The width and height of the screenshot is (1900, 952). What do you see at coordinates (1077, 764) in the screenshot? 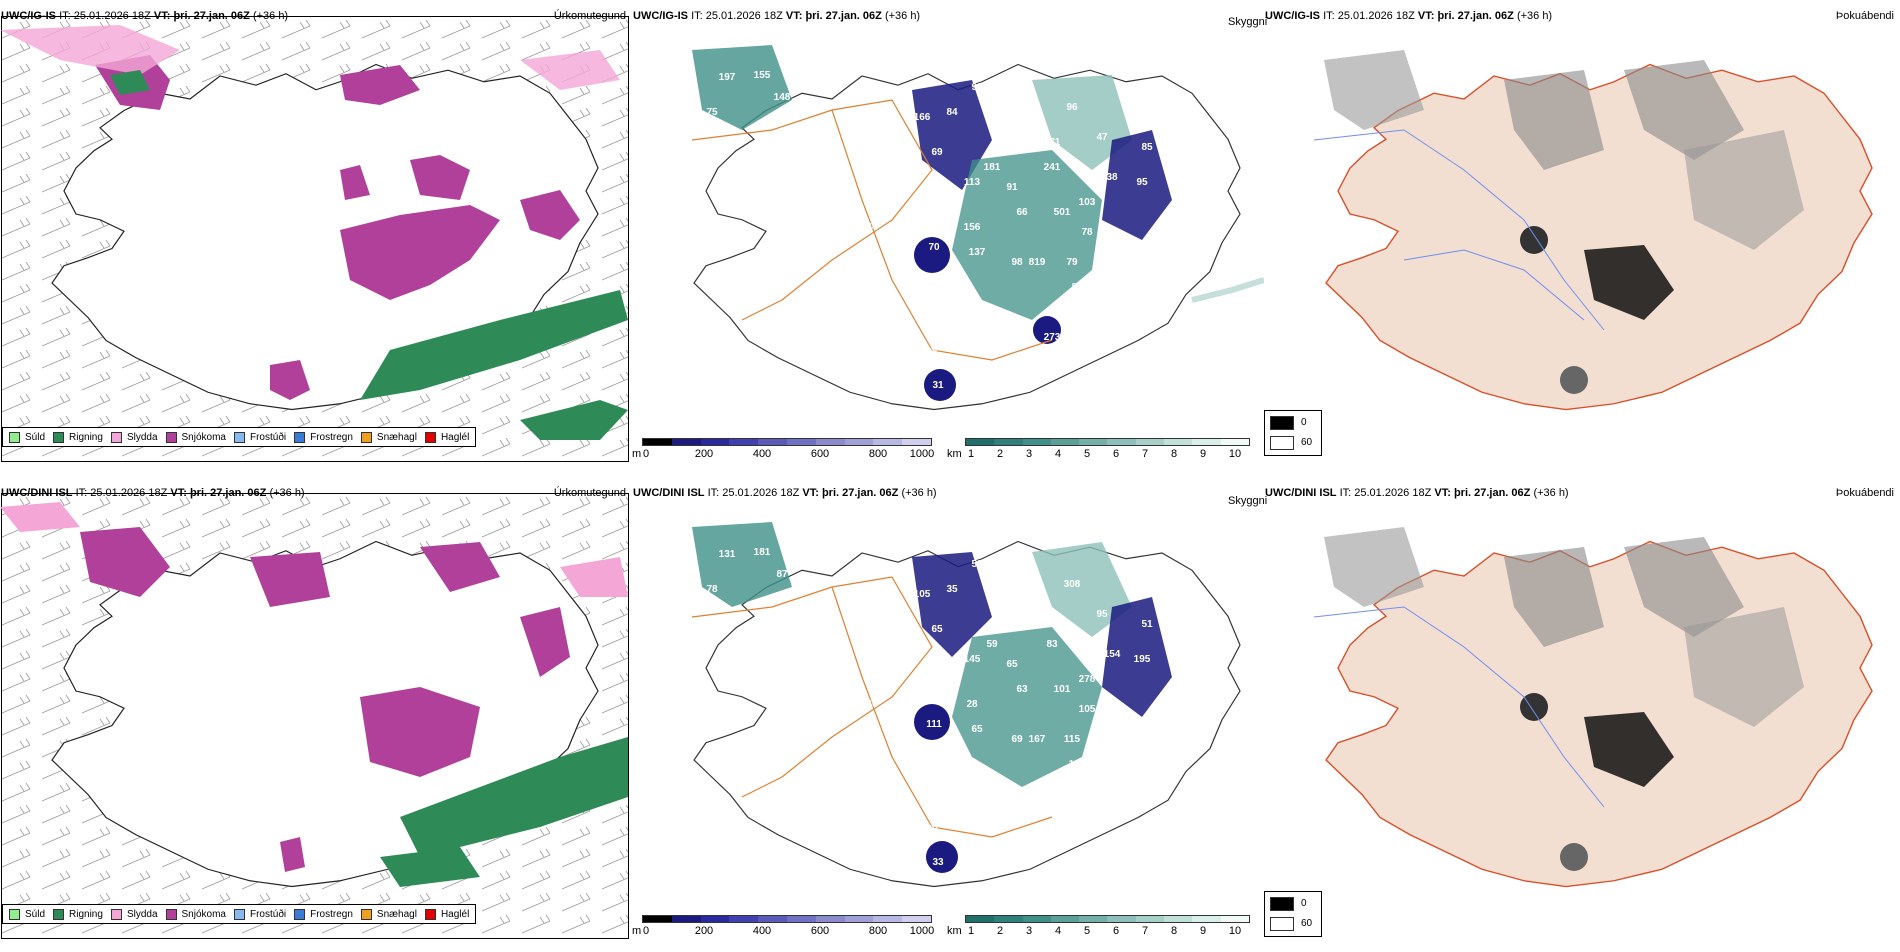
I see `ceiling-value-label: 127` at bounding box center [1077, 764].